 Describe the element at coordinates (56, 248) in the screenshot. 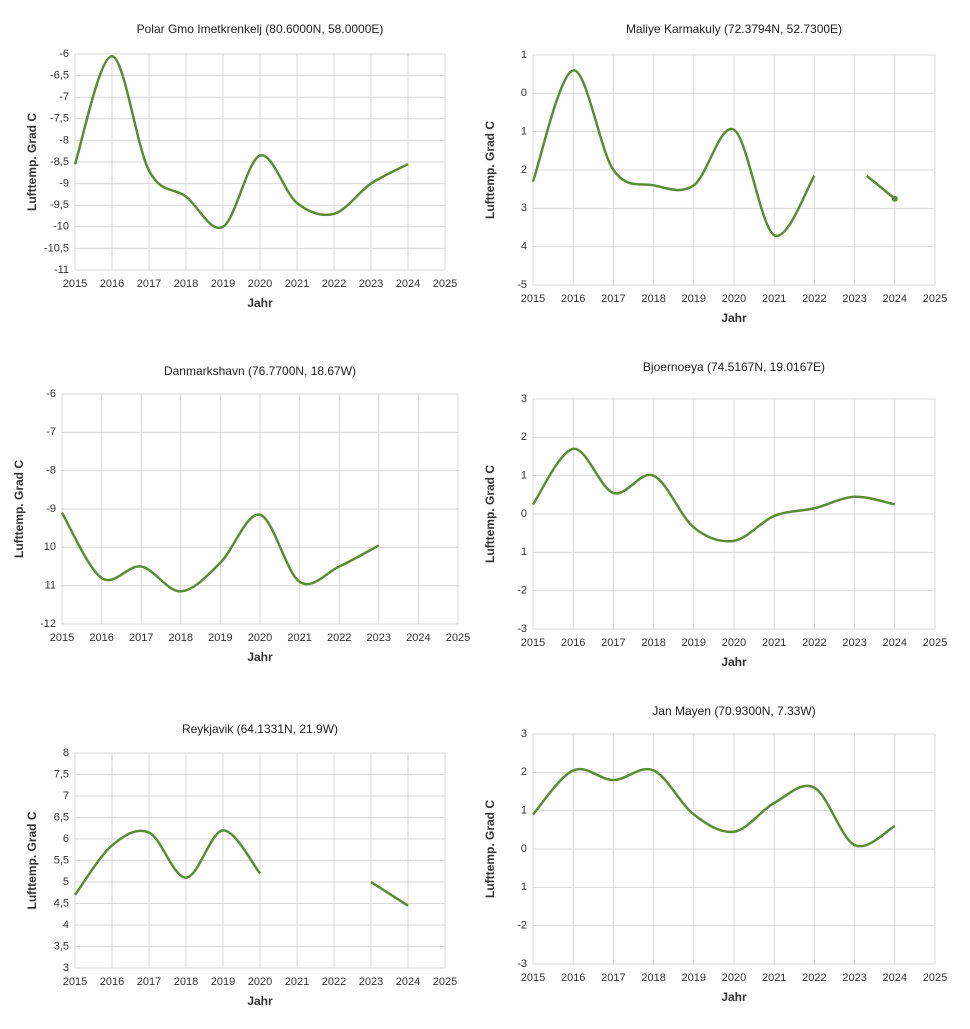

I see `y-tick-label: -10,5` at that location.